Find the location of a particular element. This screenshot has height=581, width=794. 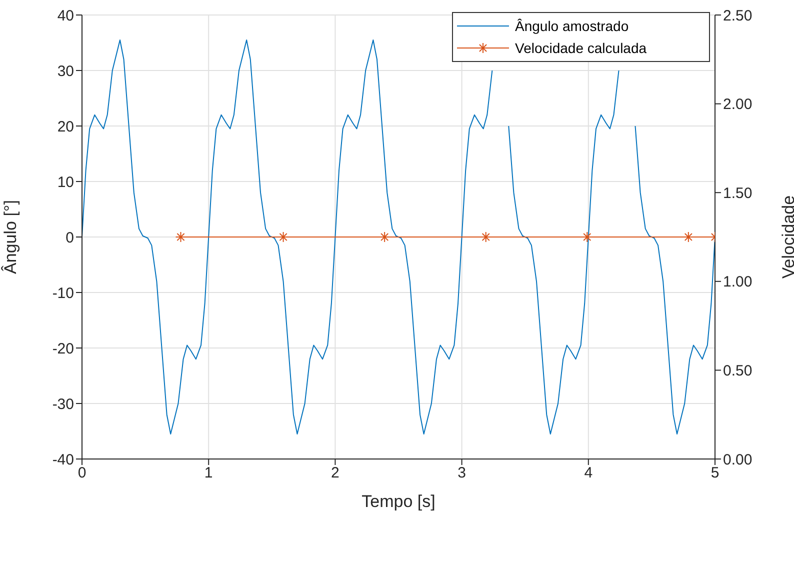

x-tick-label: 5 is located at coordinates (715, 473).